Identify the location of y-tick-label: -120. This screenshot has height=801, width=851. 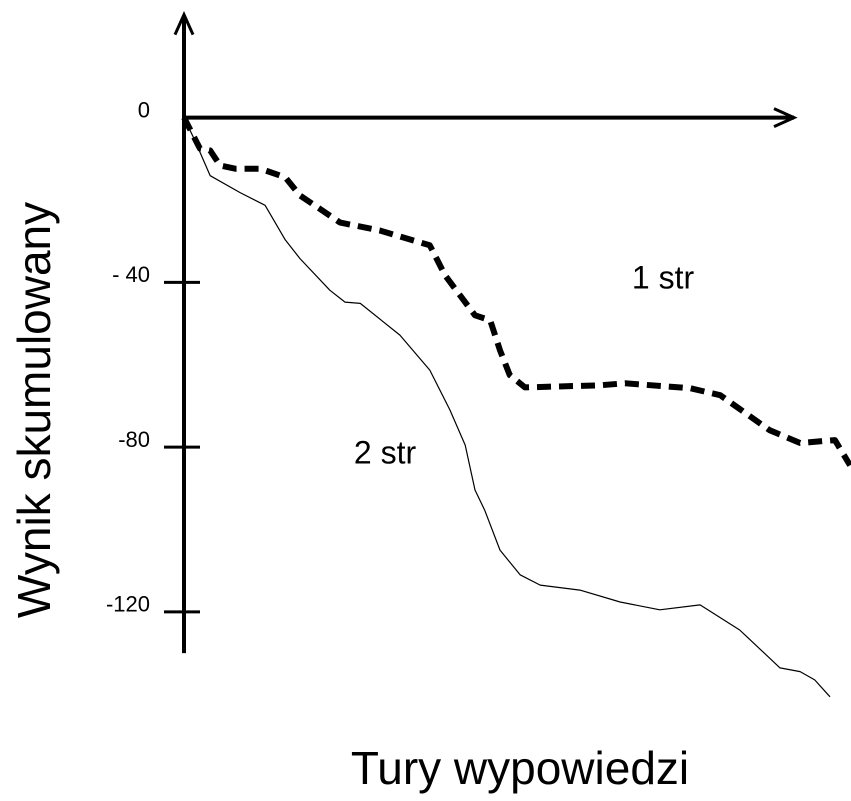
(128, 604).